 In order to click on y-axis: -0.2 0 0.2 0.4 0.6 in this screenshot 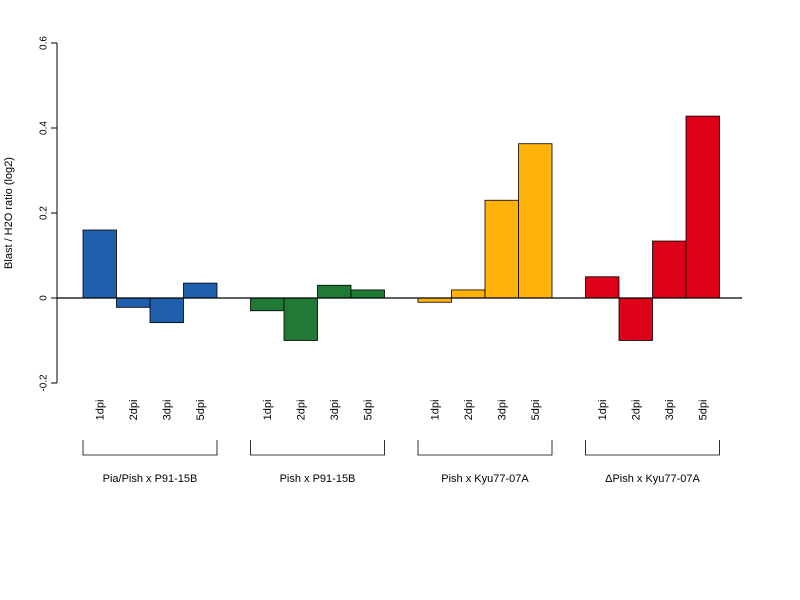, I will do `click(48, 214)`.